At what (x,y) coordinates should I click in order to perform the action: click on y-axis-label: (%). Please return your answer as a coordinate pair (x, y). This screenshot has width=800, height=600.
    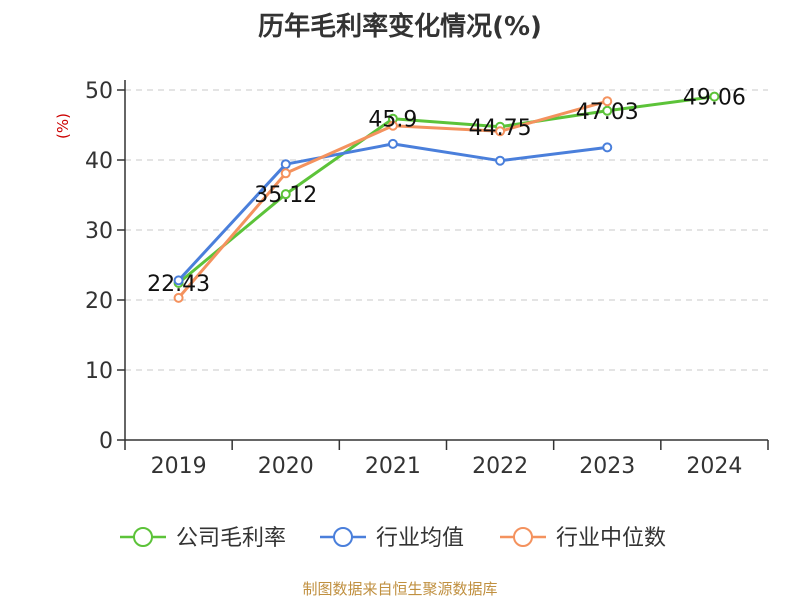
    Looking at the image, I should click on (63, 126).